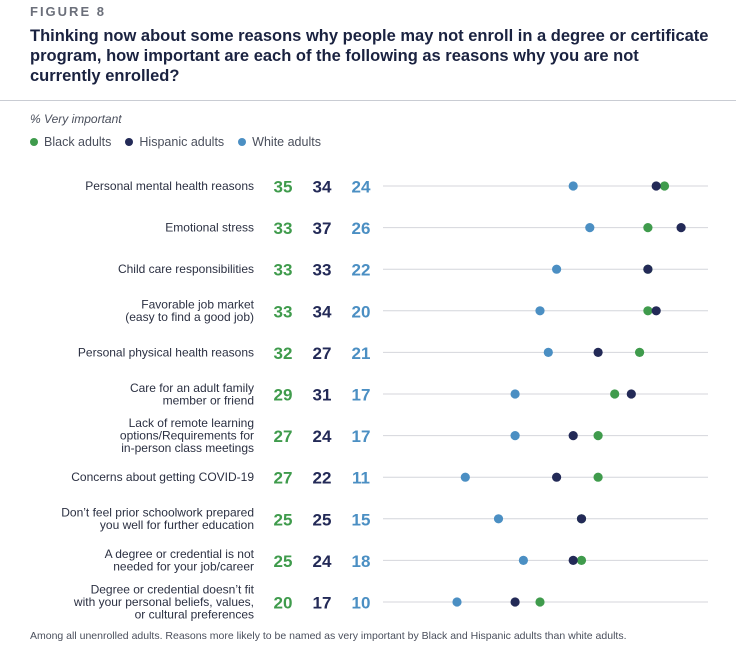 Image resolution: width=736 pixels, height=653 pixels. Describe the element at coordinates (361, 561) in the screenshot. I see `value-label-white: 18` at that location.